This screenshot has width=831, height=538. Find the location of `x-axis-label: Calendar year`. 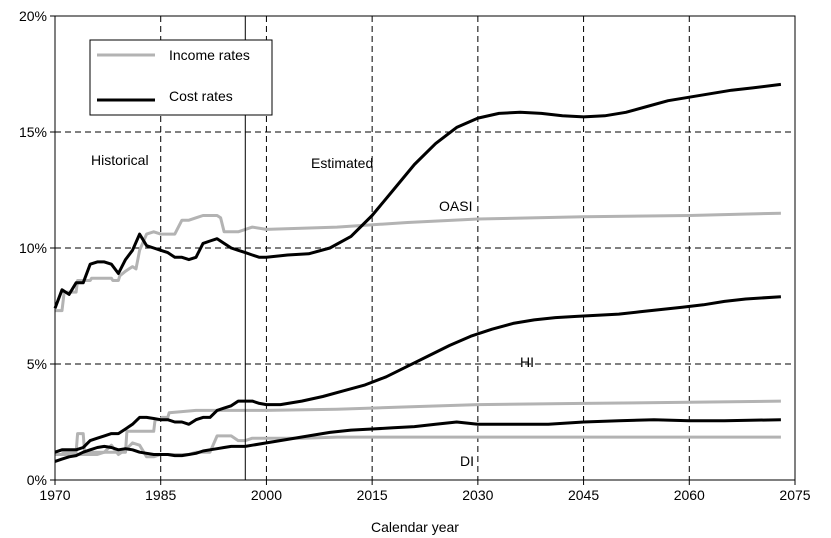

x-axis-label: Calendar year is located at coordinates (415, 527).